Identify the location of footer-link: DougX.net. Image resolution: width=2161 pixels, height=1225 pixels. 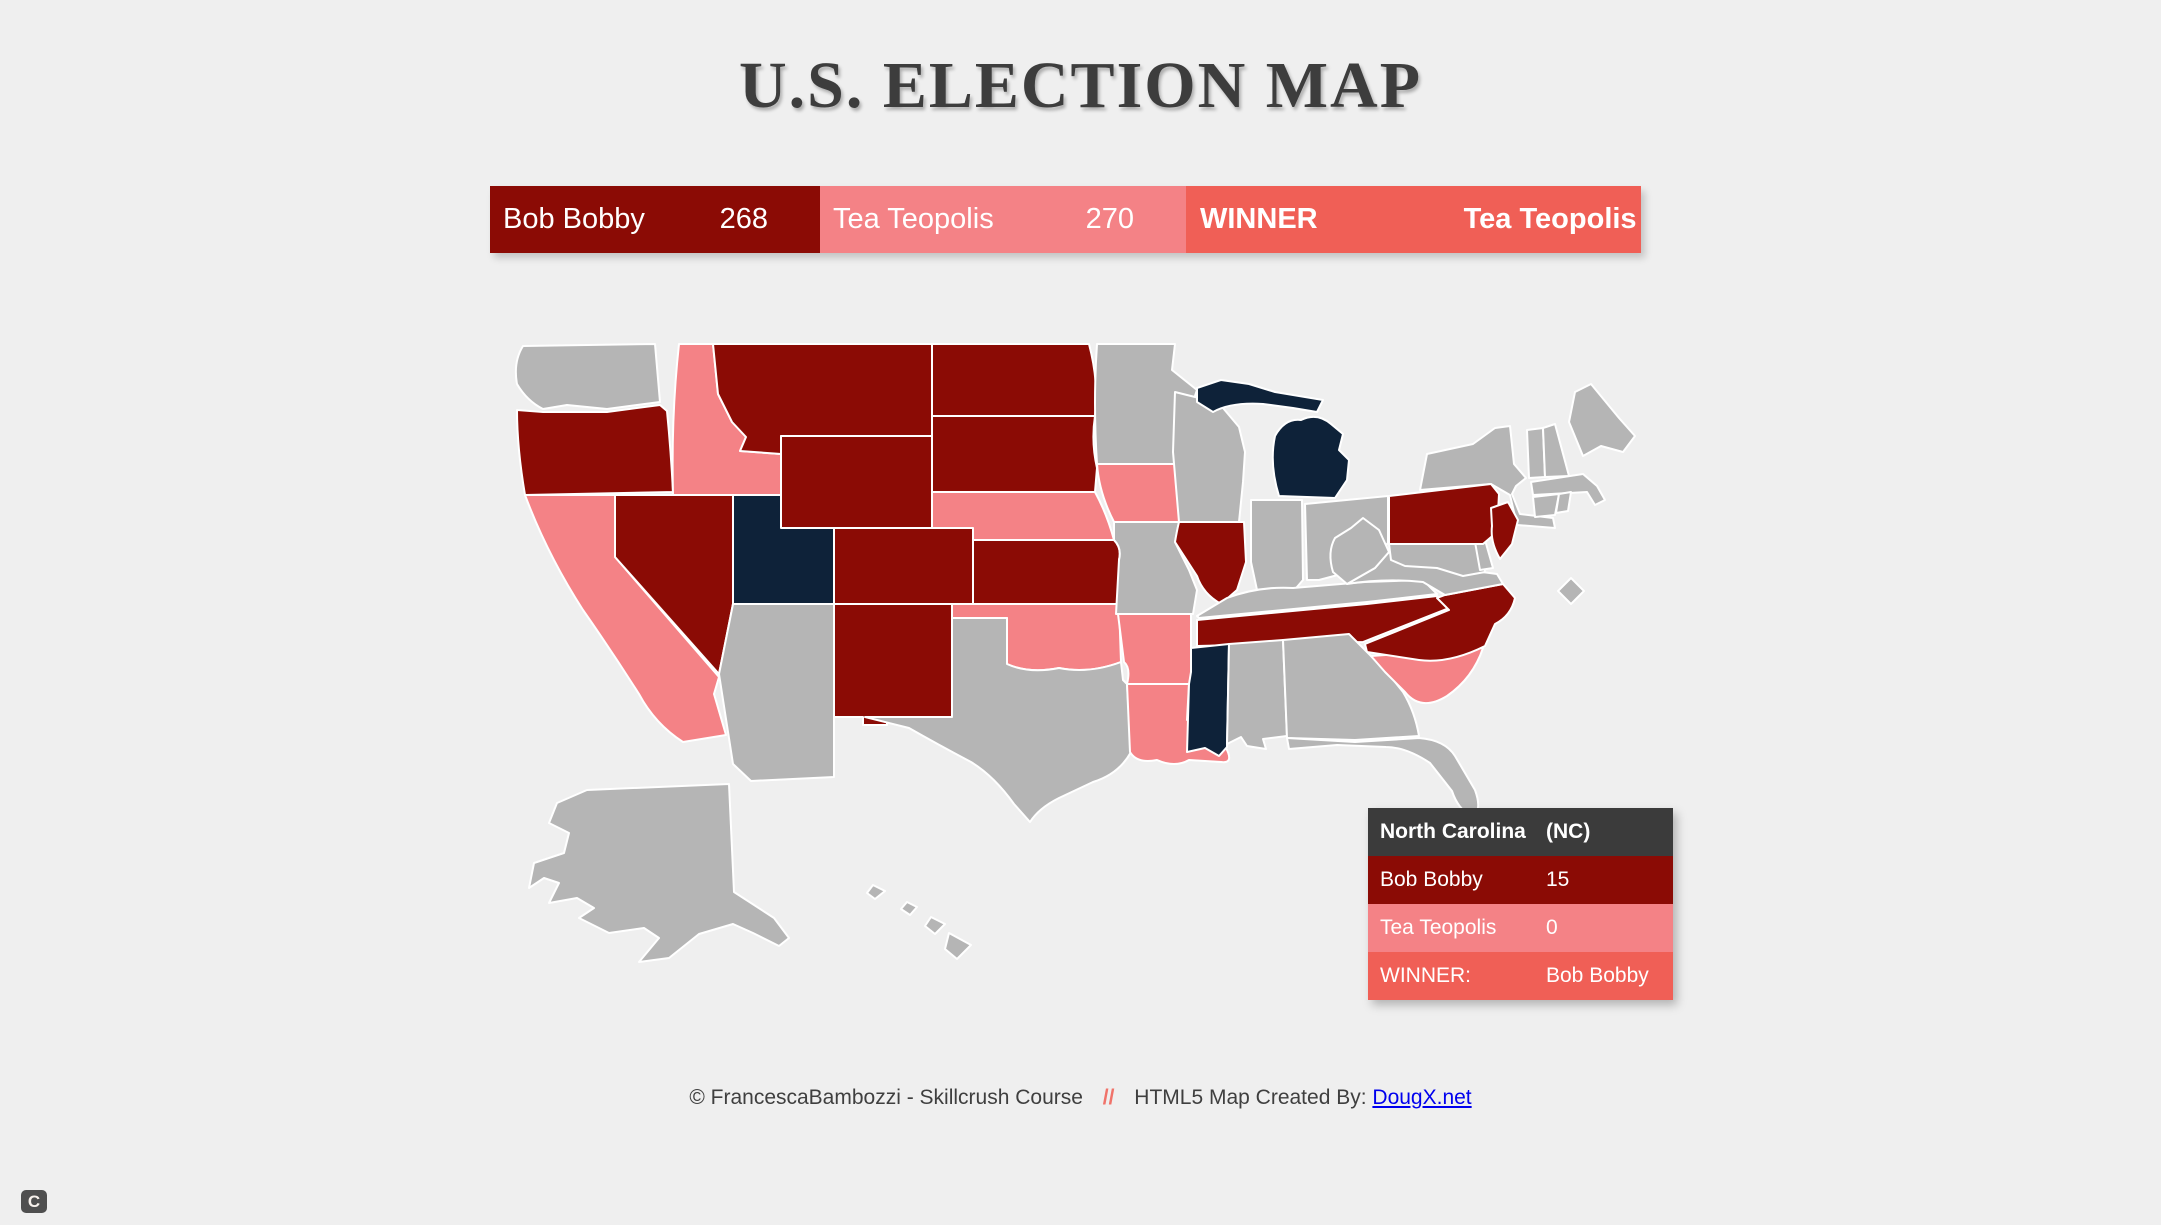
(1422, 1097).